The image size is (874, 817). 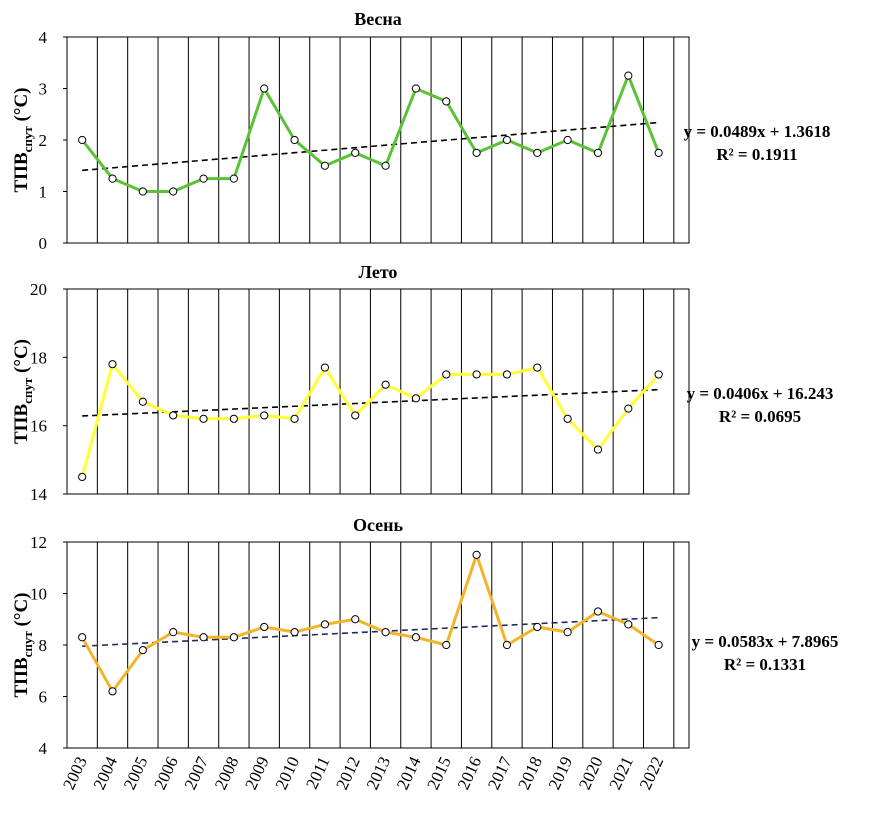 What do you see at coordinates (591, 773) in the screenshot?
I see `x-tick-label: 2020` at bounding box center [591, 773].